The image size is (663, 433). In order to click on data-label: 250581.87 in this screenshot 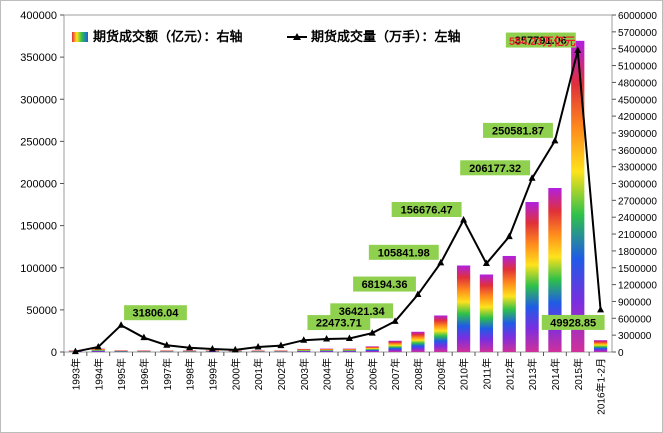, I will do `click(518, 131)`.